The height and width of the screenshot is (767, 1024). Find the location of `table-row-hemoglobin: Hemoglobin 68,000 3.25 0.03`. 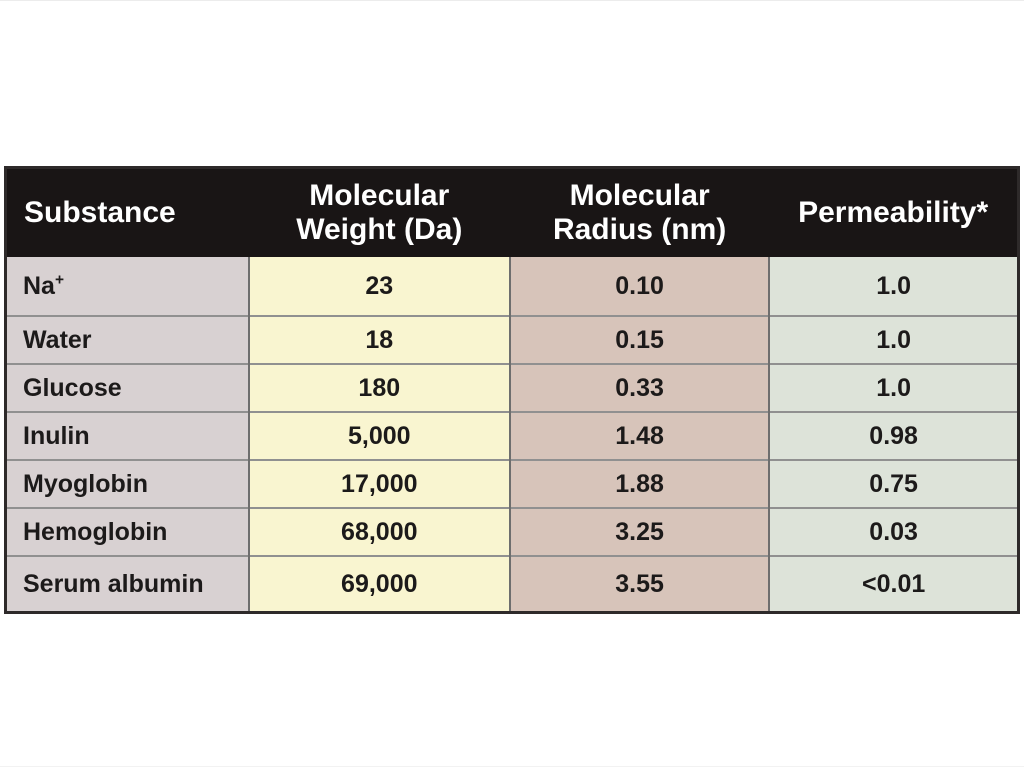

table-row-hemoglobin: Hemoglobin 68,000 3.25 0.03 is located at coordinates (512, 531).